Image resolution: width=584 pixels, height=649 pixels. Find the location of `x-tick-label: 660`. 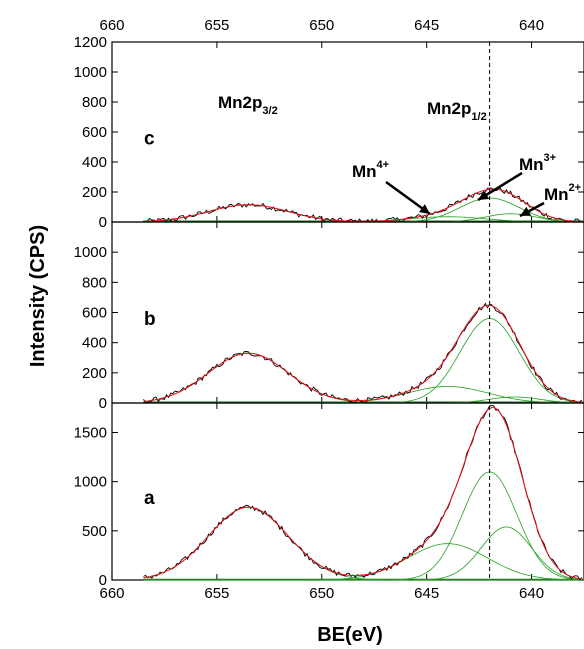

x-tick-label: 660 is located at coordinates (111, 593).